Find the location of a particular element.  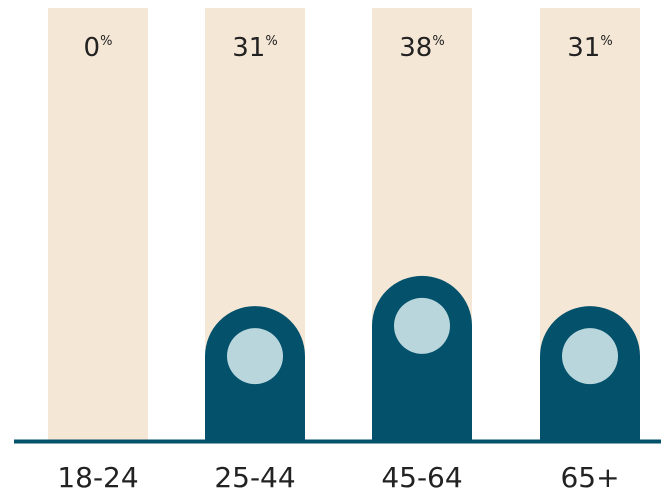

category-label-18-24: 18-24 is located at coordinates (97, 477).